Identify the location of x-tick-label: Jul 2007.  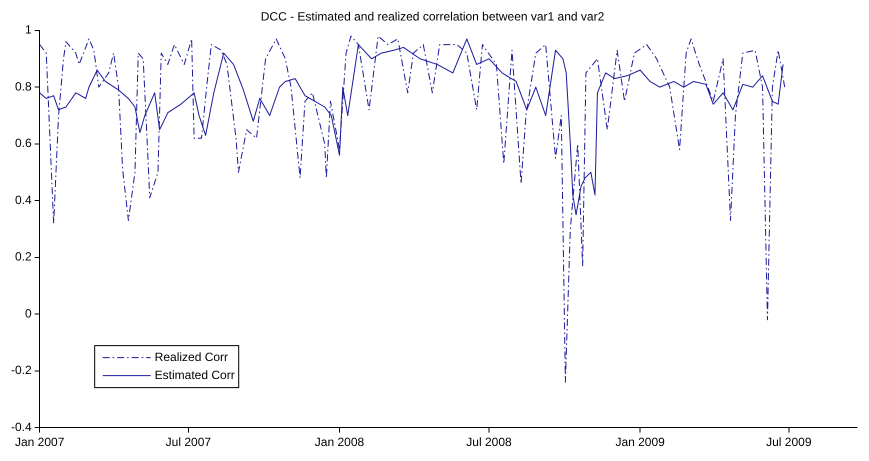
(189, 442).